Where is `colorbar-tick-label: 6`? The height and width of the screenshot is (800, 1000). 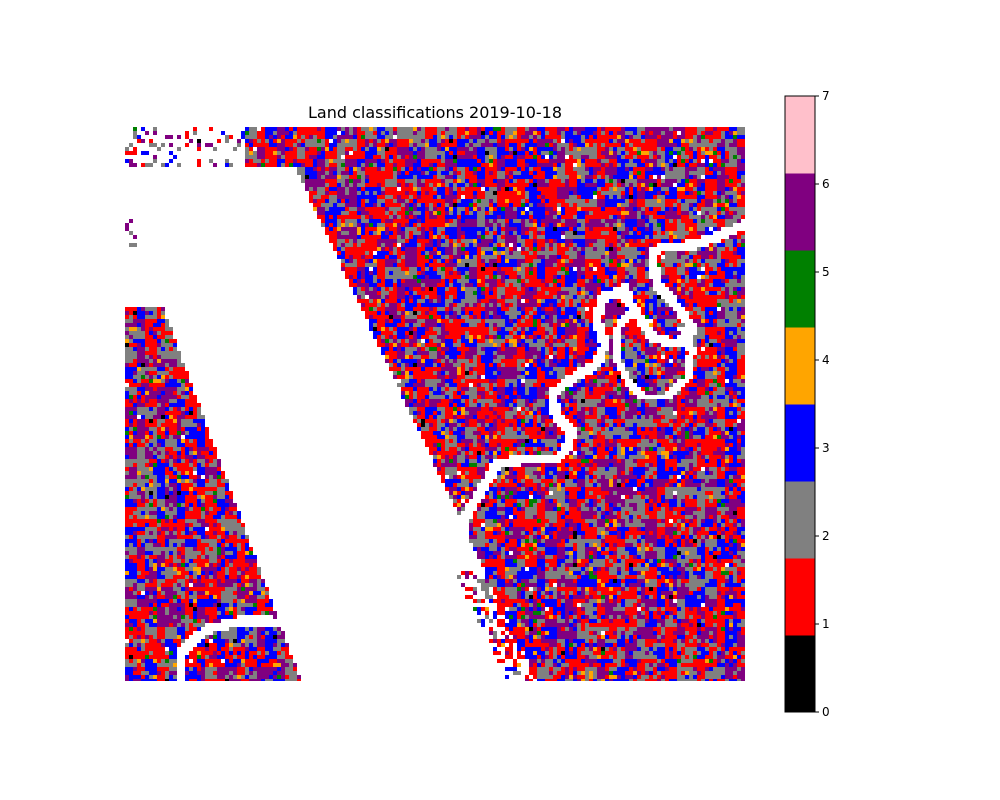 colorbar-tick-label: 6 is located at coordinates (826, 184).